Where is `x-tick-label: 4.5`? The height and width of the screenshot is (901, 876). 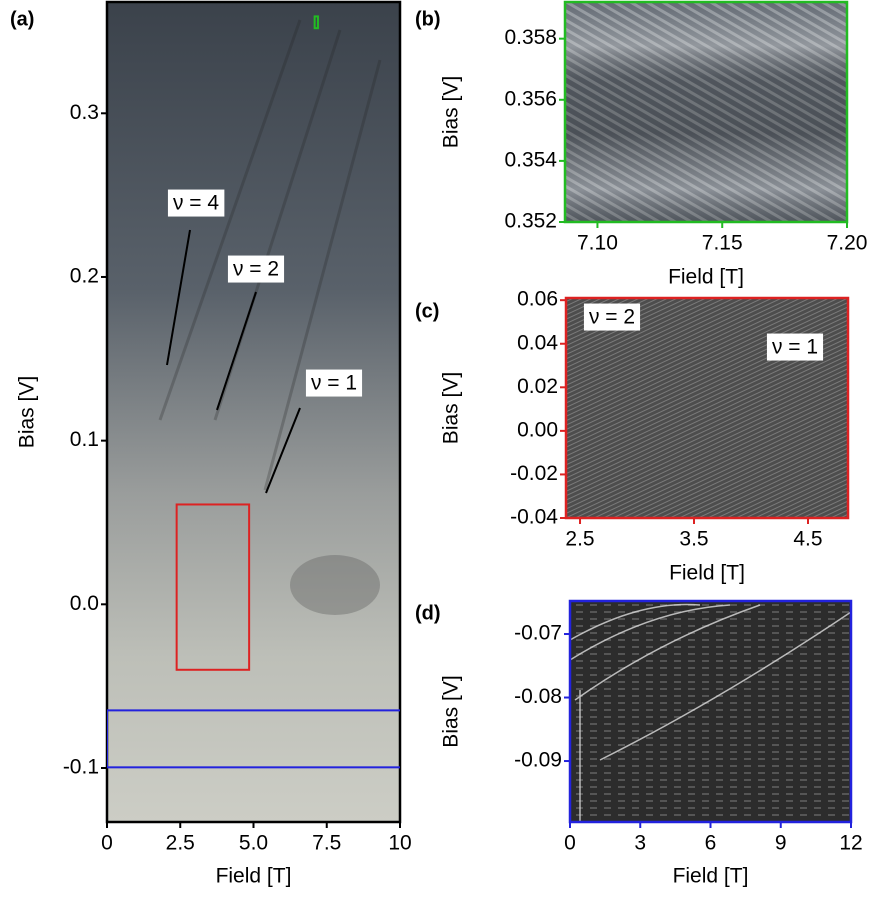 x-tick-label: 4.5 is located at coordinates (807, 539).